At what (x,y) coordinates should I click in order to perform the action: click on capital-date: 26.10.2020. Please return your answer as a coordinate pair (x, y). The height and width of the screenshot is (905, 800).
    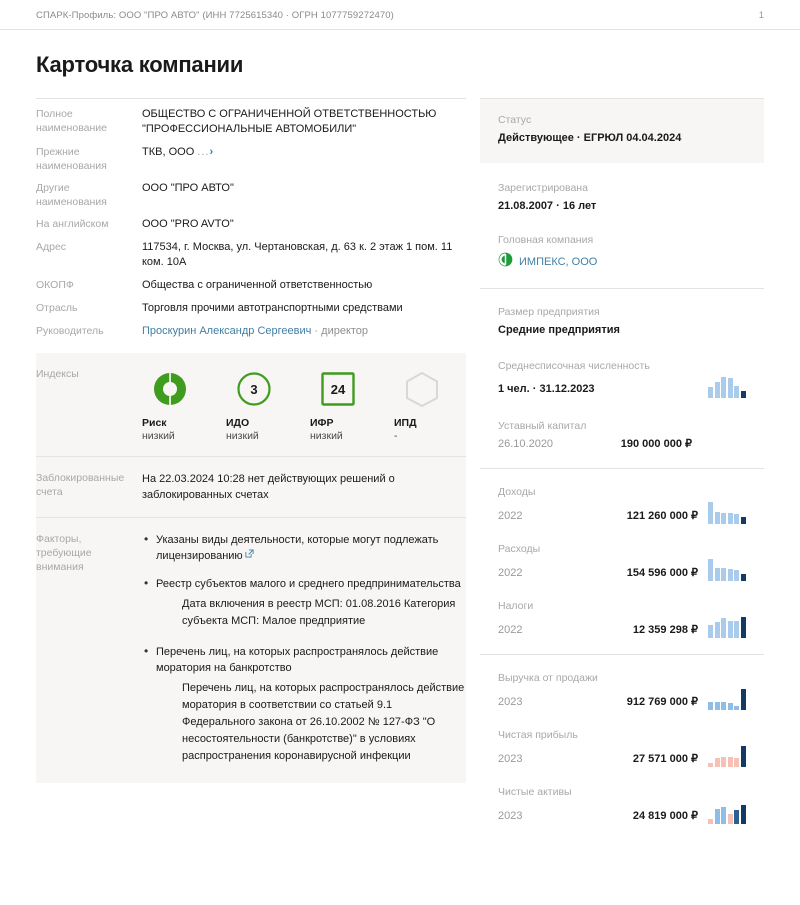
    Looking at the image, I should click on (526, 444).